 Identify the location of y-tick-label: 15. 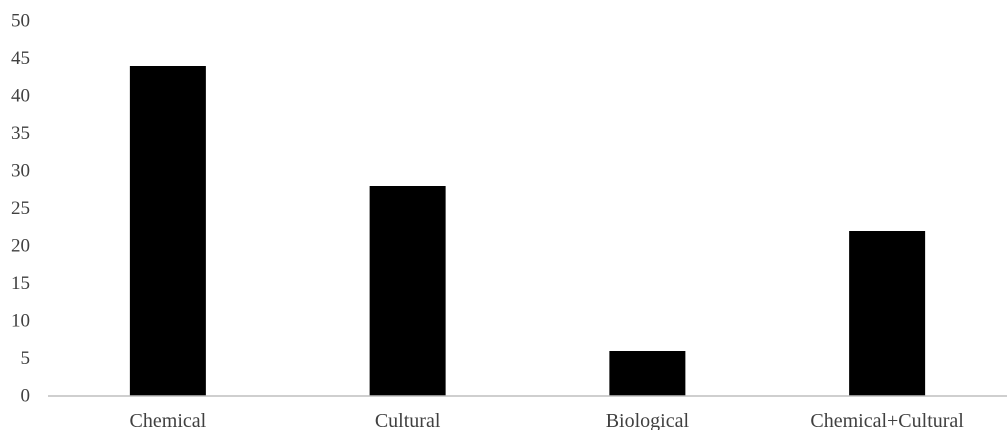
(20, 283).